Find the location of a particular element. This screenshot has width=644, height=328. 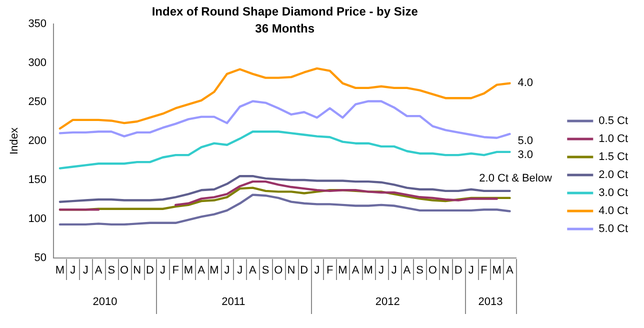

chart-subtitle: 36 Months is located at coordinates (285, 28).